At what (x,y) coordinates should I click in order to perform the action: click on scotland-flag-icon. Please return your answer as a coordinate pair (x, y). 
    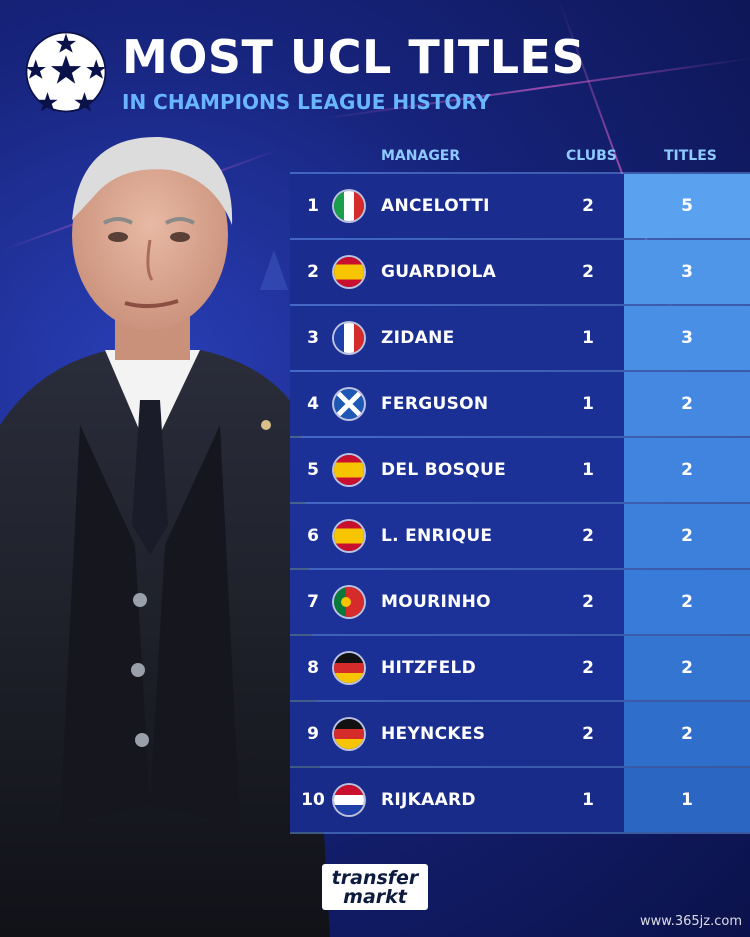
    Looking at the image, I should click on (349, 404).